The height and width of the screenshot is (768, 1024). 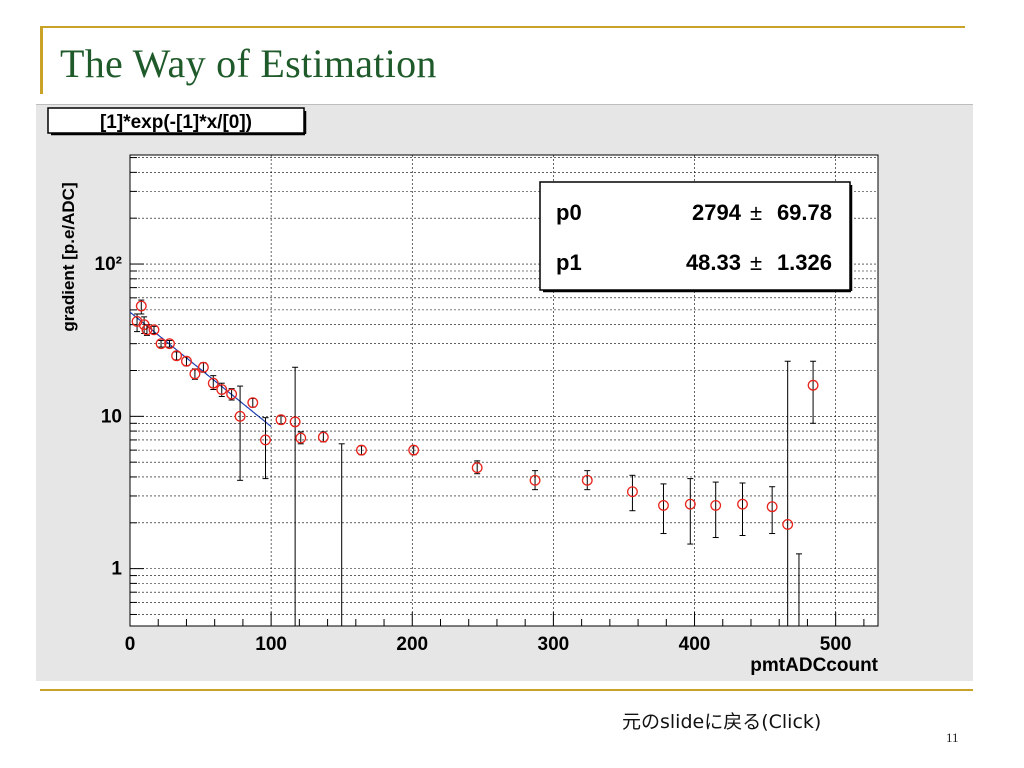 What do you see at coordinates (130, 644) in the screenshot?
I see `x-tick-label: 0` at bounding box center [130, 644].